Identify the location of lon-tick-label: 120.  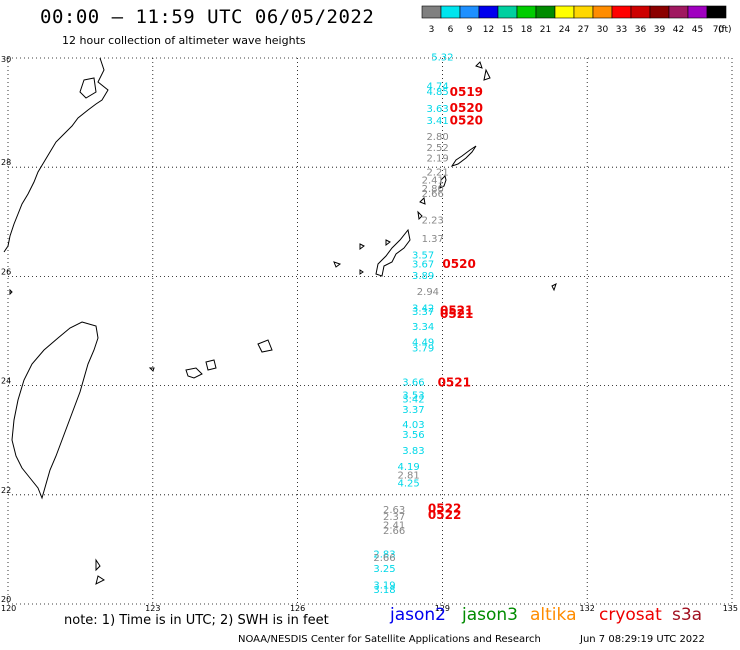
(8, 608).